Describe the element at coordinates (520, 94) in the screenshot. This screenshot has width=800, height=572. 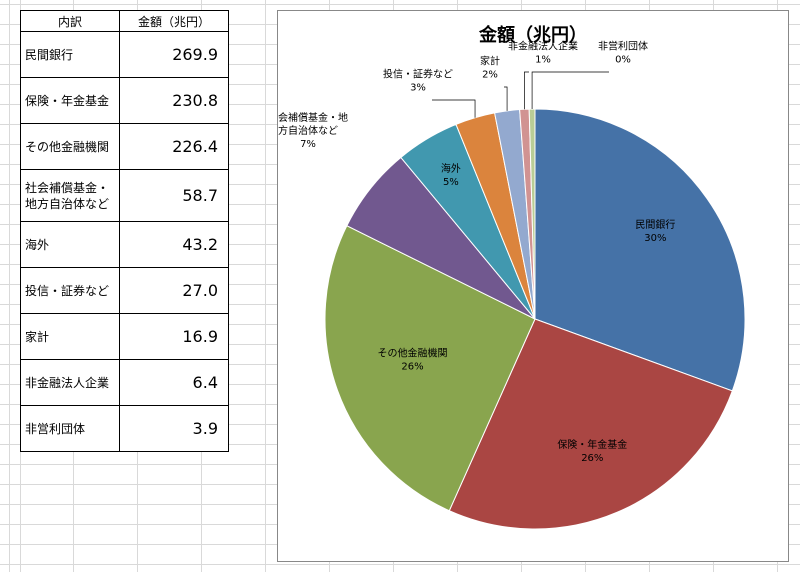
I see `leader-lines` at that location.